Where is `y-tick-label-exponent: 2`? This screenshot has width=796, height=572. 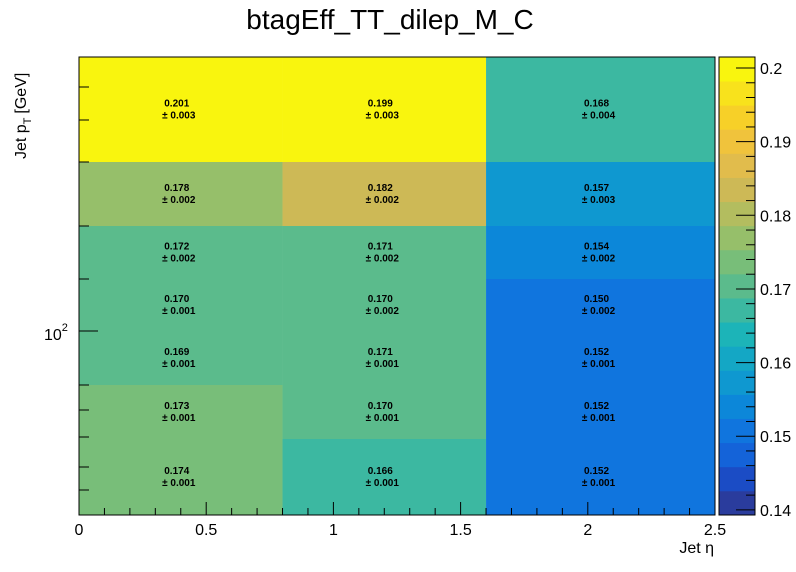
y-tick-label-exponent: 2 is located at coordinates (65, 328).